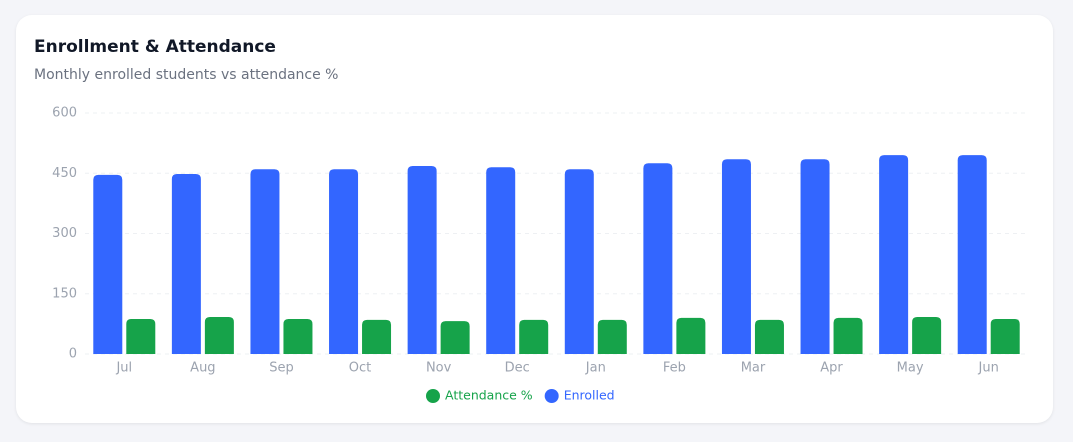 The width and height of the screenshot is (1073, 442). What do you see at coordinates (360, 368) in the screenshot?
I see `x-tick-label: Oct` at bounding box center [360, 368].